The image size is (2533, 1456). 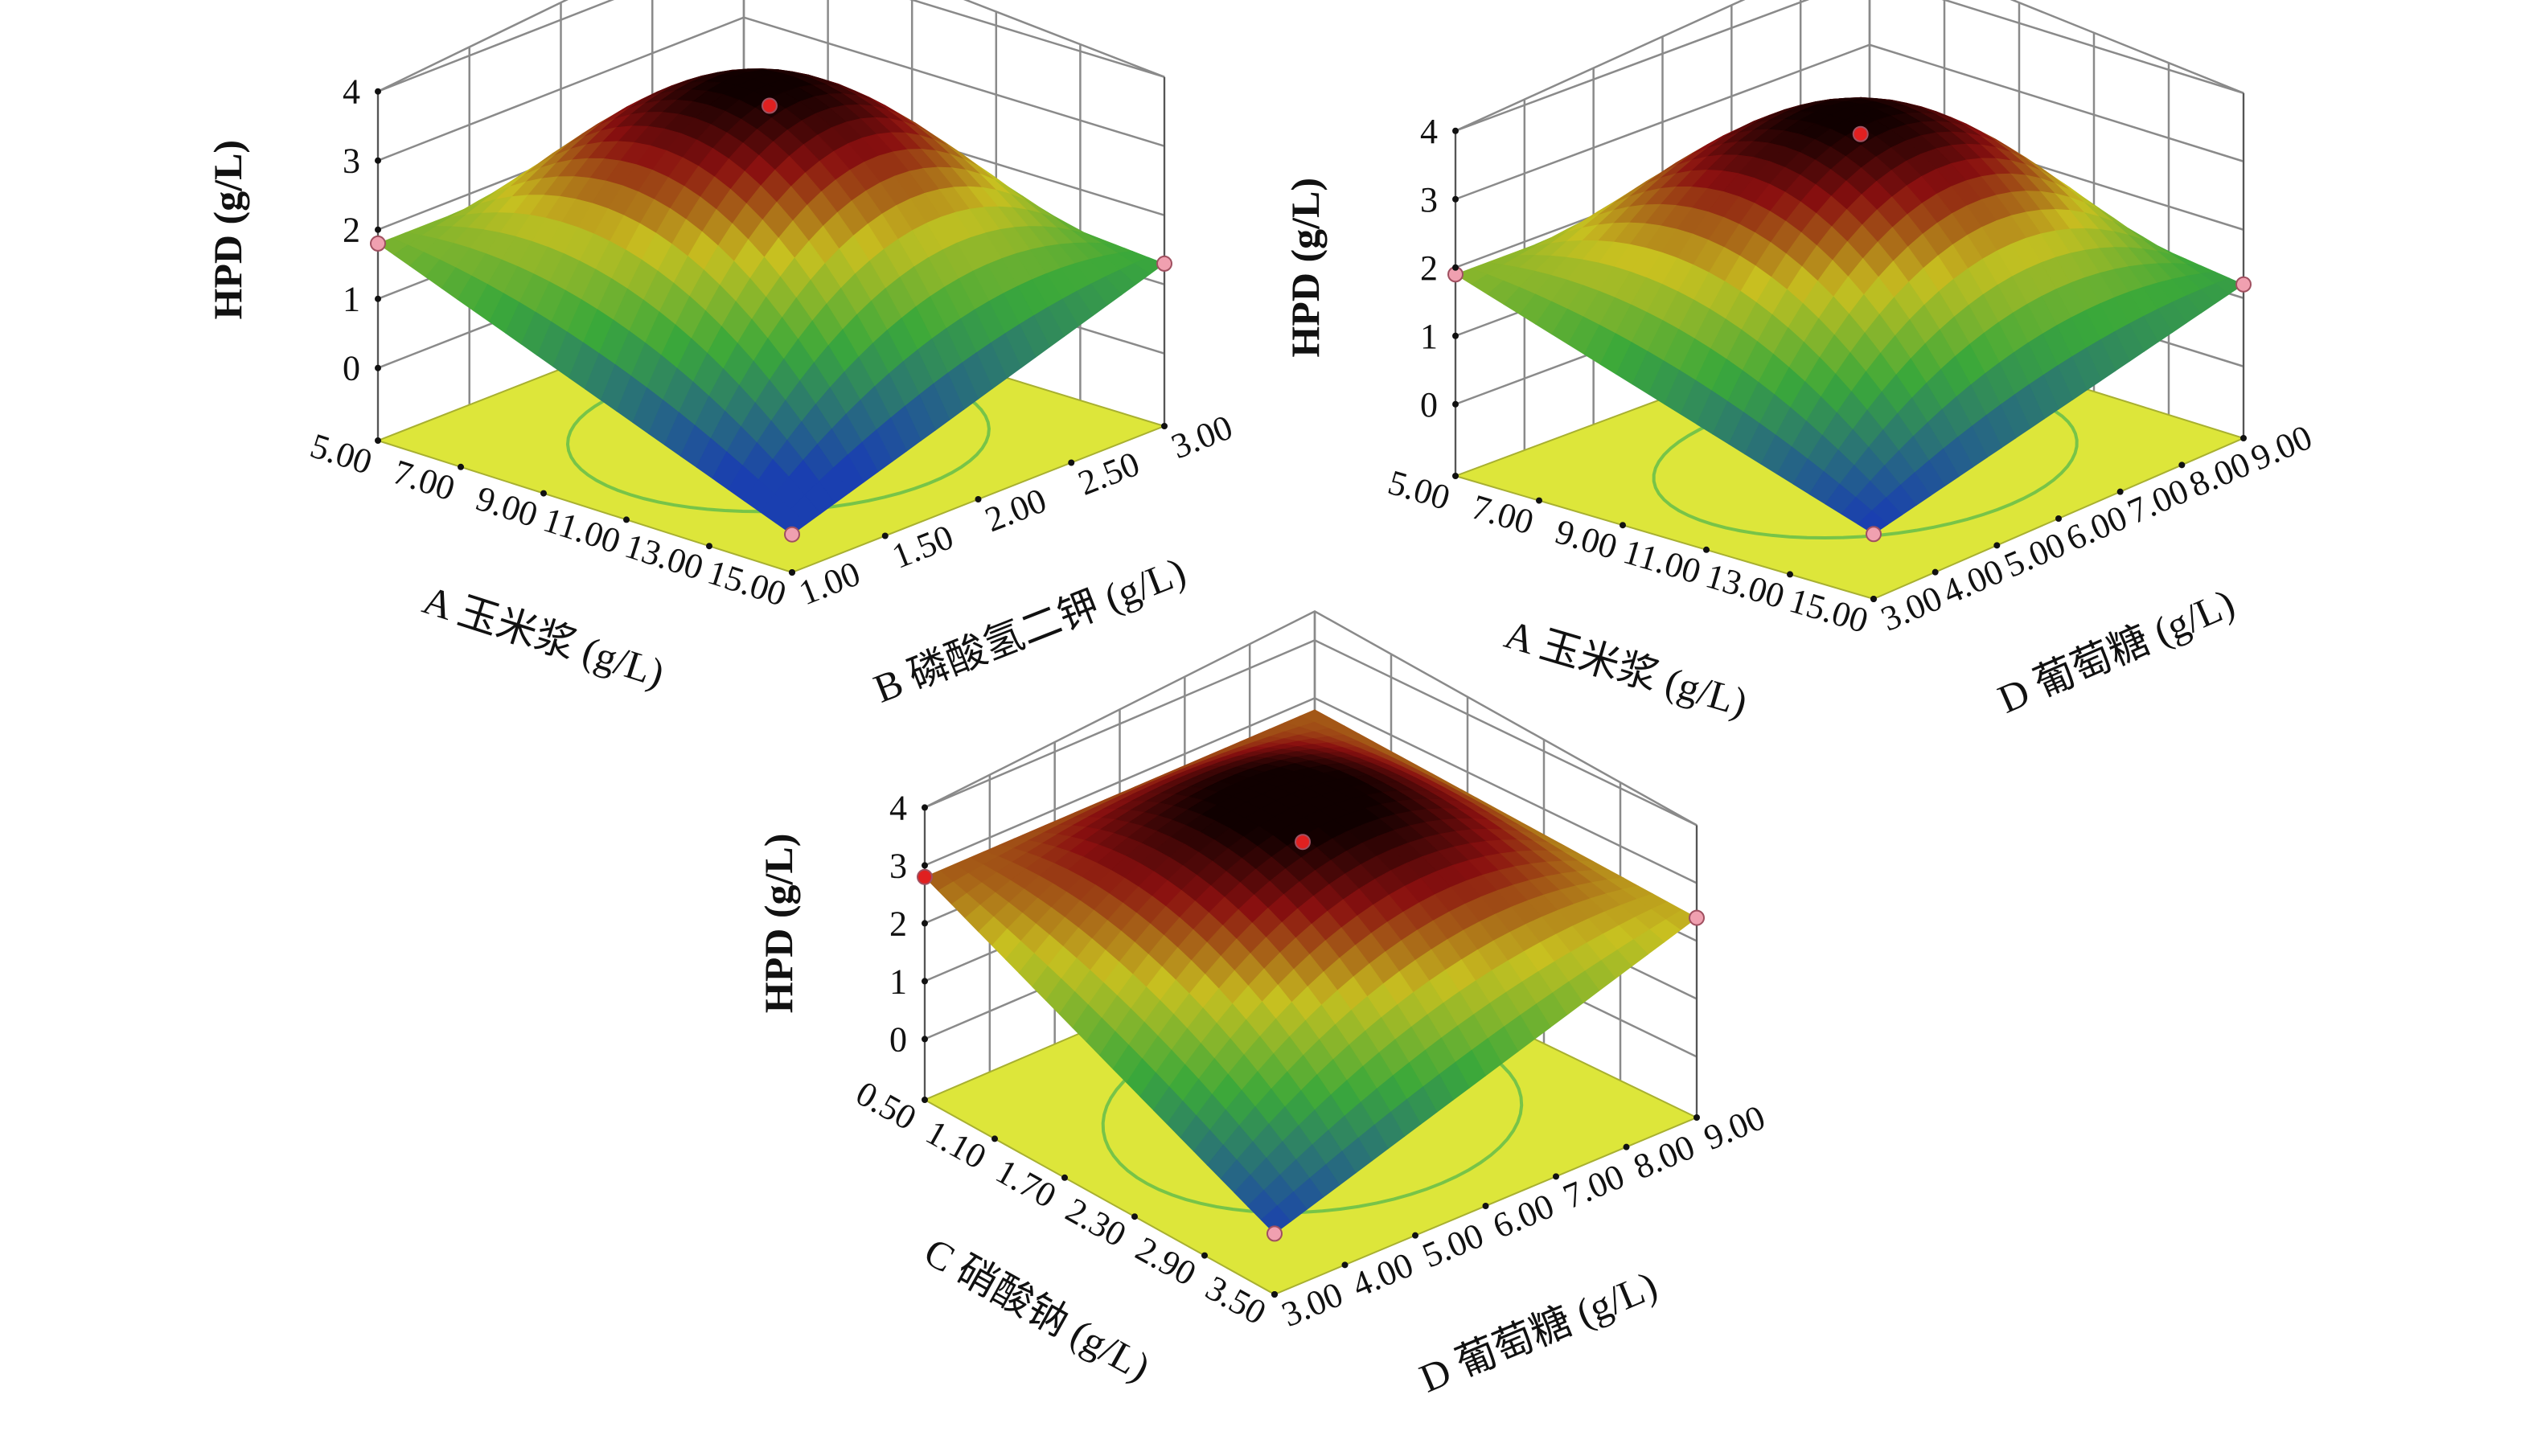 What do you see at coordinates (1037, 1308) in the screenshot?
I see `x-axis-label: C 硝酸钠 (g/L)` at bounding box center [1037, 1308].